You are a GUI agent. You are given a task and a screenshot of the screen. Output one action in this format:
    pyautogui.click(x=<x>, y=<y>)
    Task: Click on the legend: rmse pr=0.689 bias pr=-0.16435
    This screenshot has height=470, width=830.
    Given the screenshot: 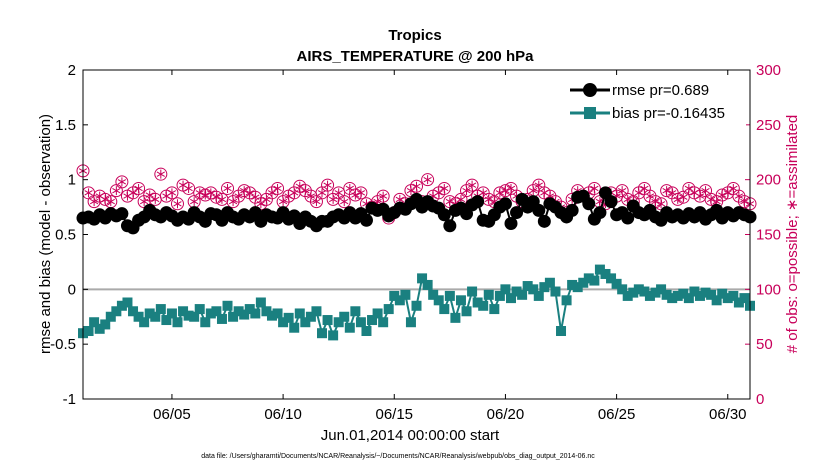 What is the action you would take?
    pyautogui.click(x=653, y=102)
    